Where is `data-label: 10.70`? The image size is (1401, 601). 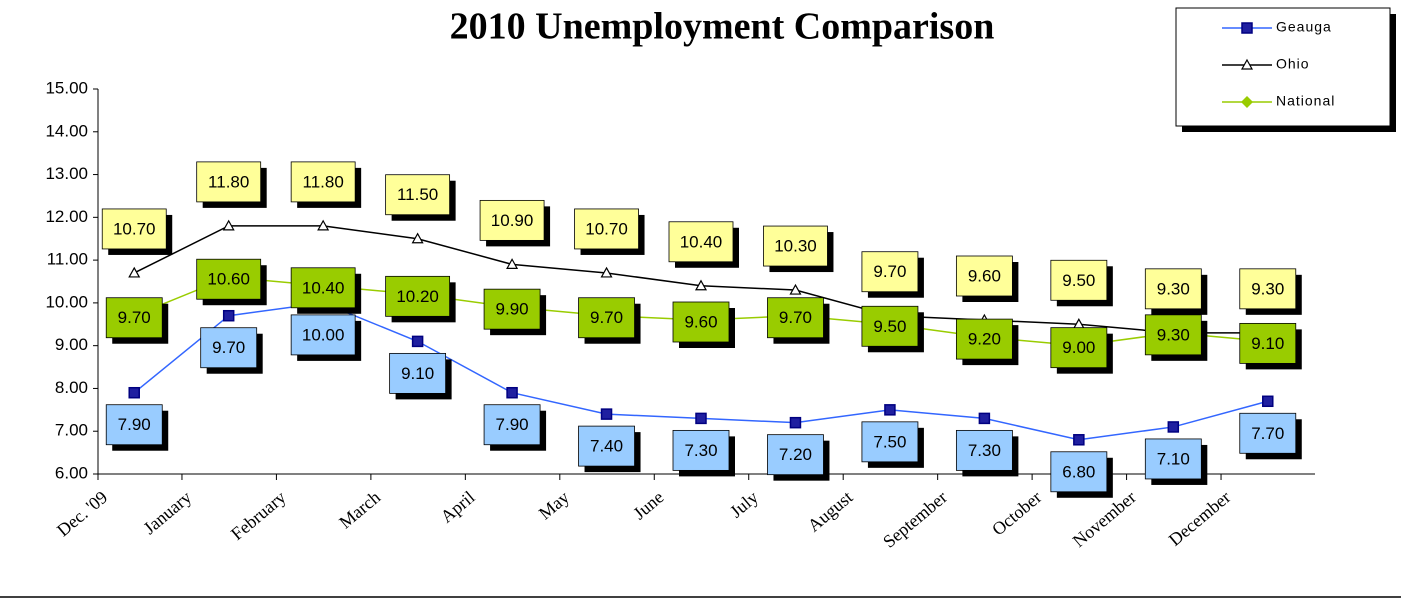
data-label: 10.70 is located at coordinates (134, 228).